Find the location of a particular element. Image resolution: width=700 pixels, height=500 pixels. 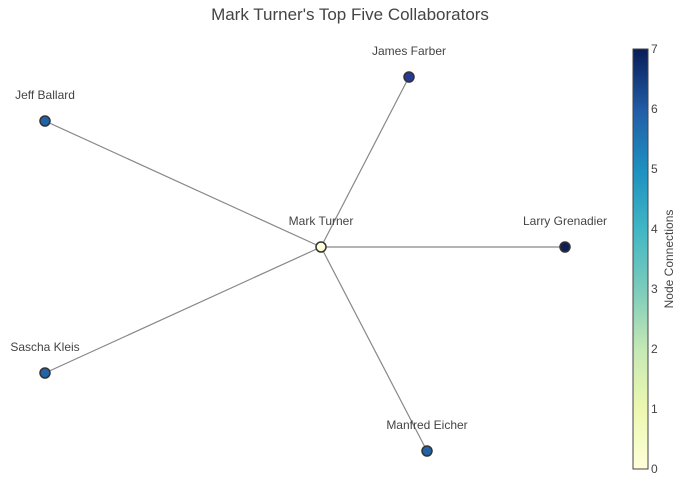

edge-center-james is located at coordinates (365, 162).